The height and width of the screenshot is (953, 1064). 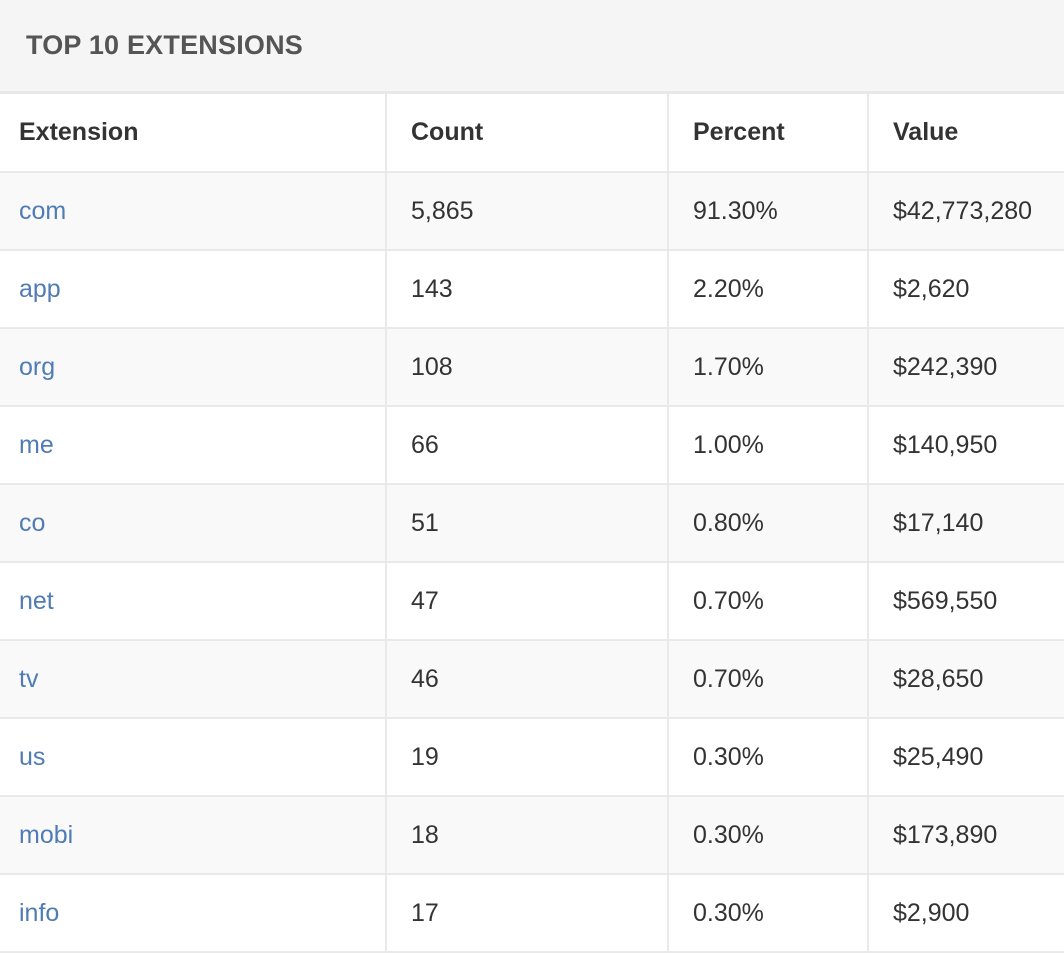 I want to click on extension-link: mobi, so click(x=46, y=834).